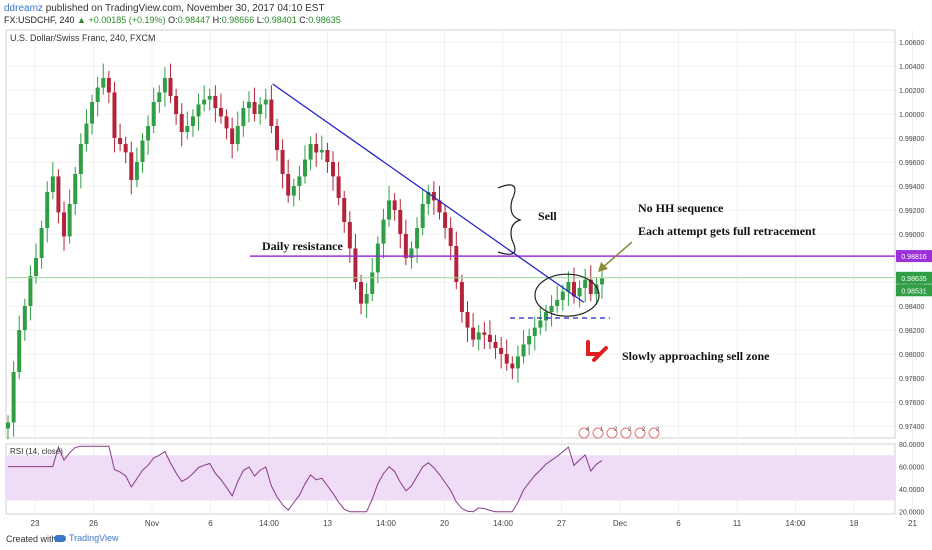  I want to click on price-tick-label: 1.00200, so click(911, 91).